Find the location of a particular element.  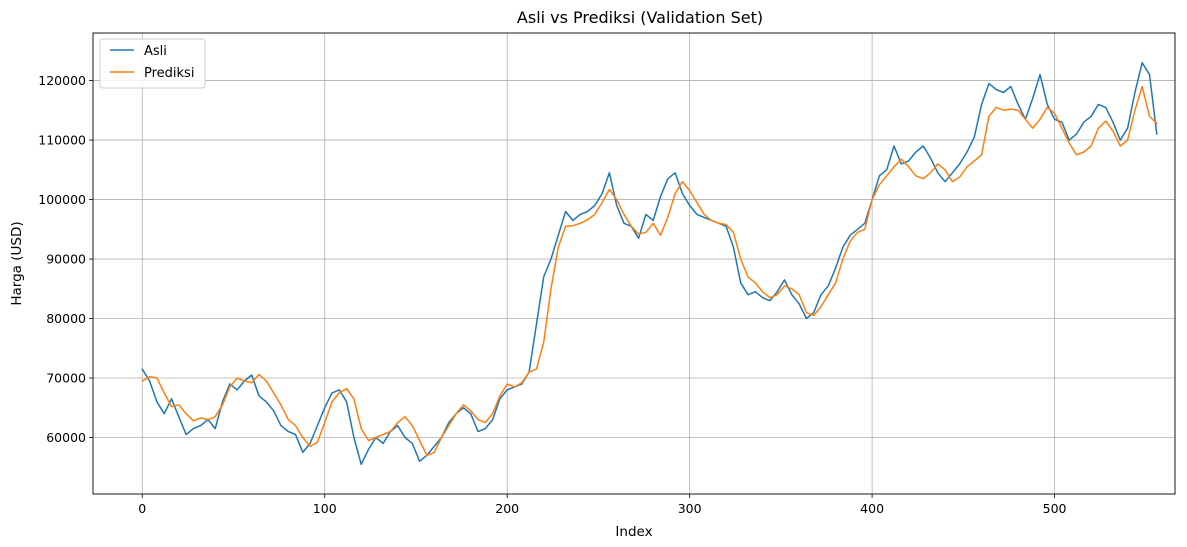

chart-title: Asli vs Prediksi (Validation Set) is located at coordinates (640, 17).